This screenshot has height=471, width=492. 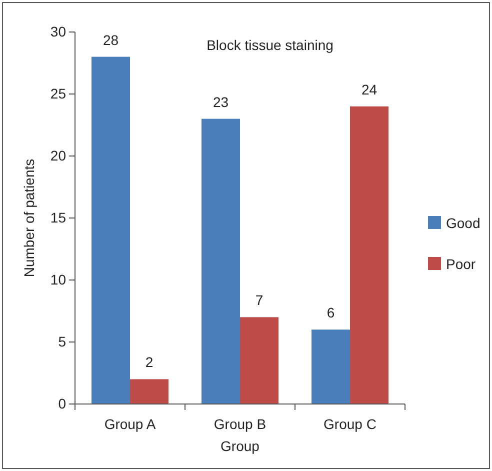 What do you see at coordinates (240, 424) in the screenshot?
I see `x-tick-label: Group B` at bounding box center [240, 424].